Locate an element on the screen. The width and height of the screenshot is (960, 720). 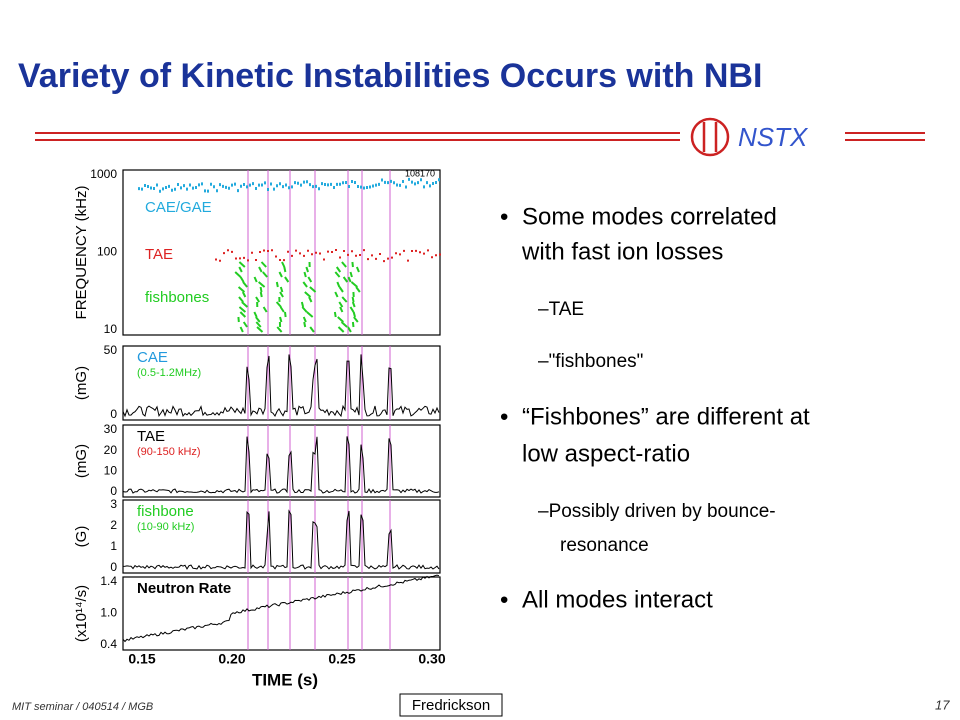
panel-label: (90-150 kHz) is located at coordinates (169, 452).